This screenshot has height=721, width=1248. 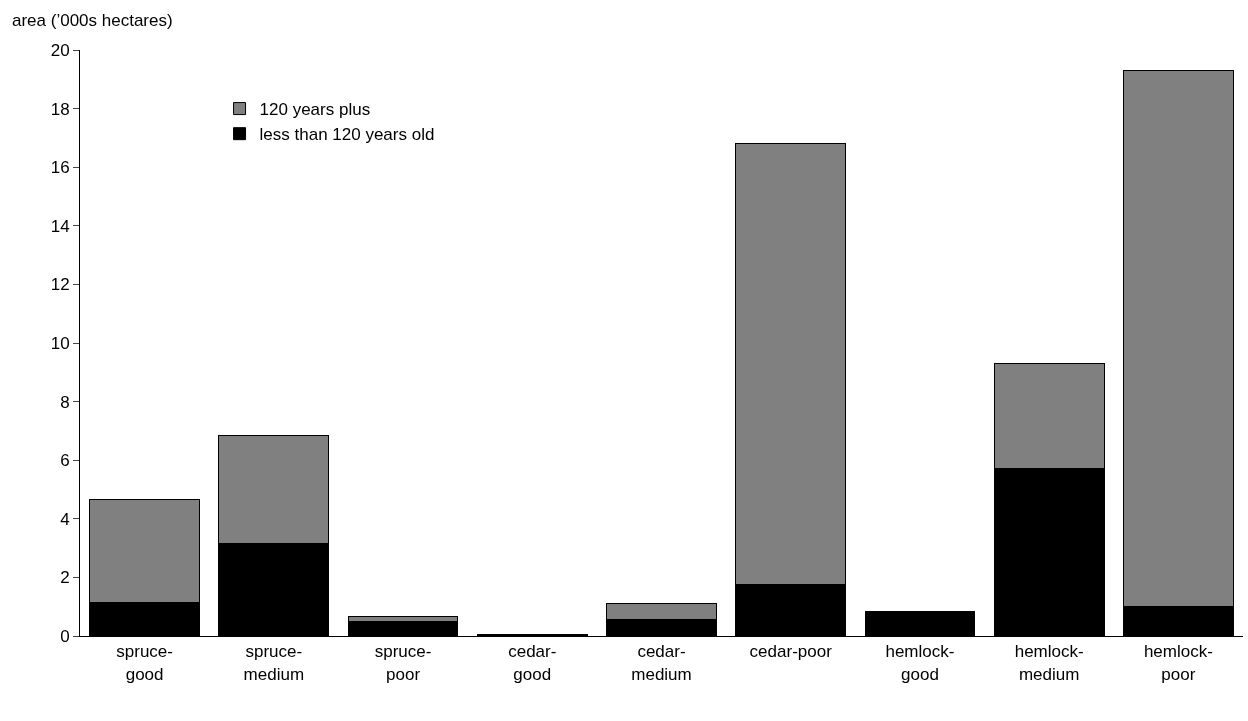 I want to click on y-tick-label: 8, so click(x=65, y=402).